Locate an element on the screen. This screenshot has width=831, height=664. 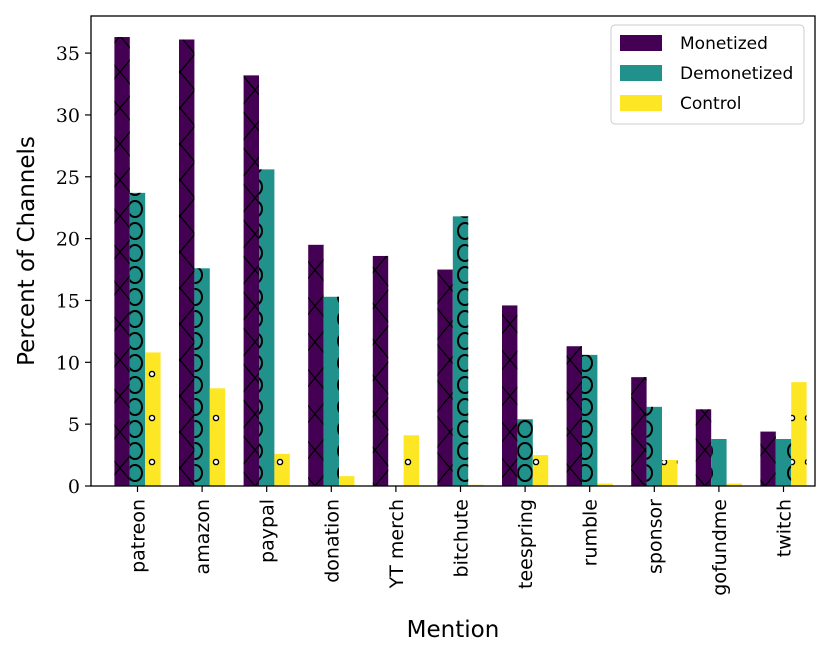
bar-hatch-control-paypal is located at coordinates (282, 469).